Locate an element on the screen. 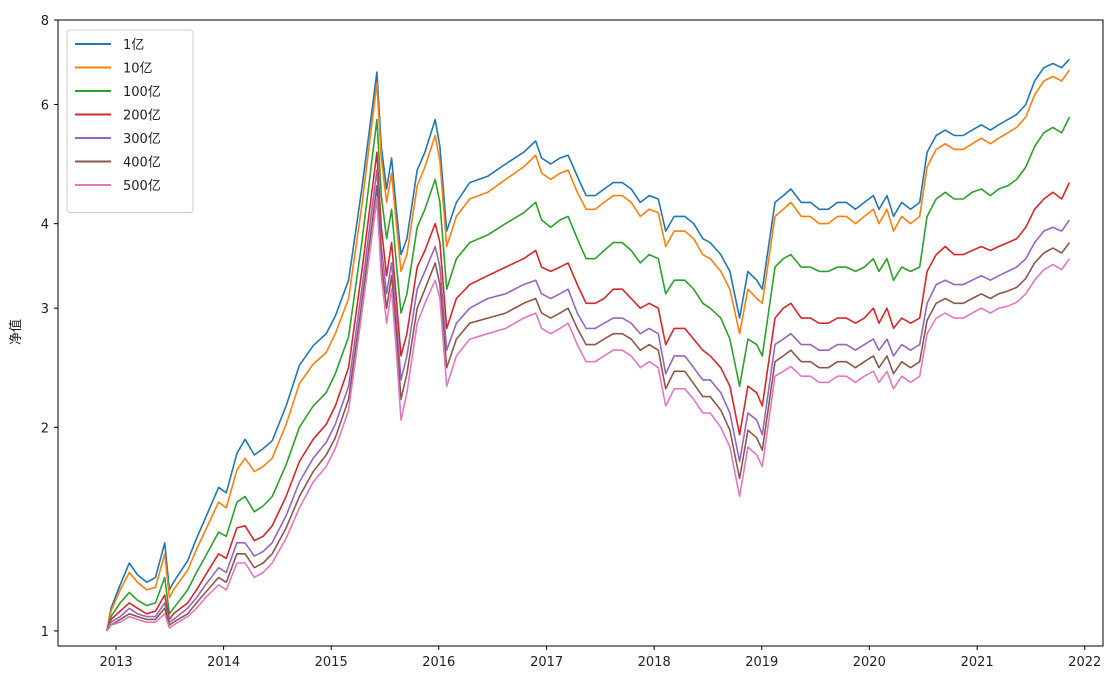  x-tick-label: 2015 is located at coordinates (331, 662).